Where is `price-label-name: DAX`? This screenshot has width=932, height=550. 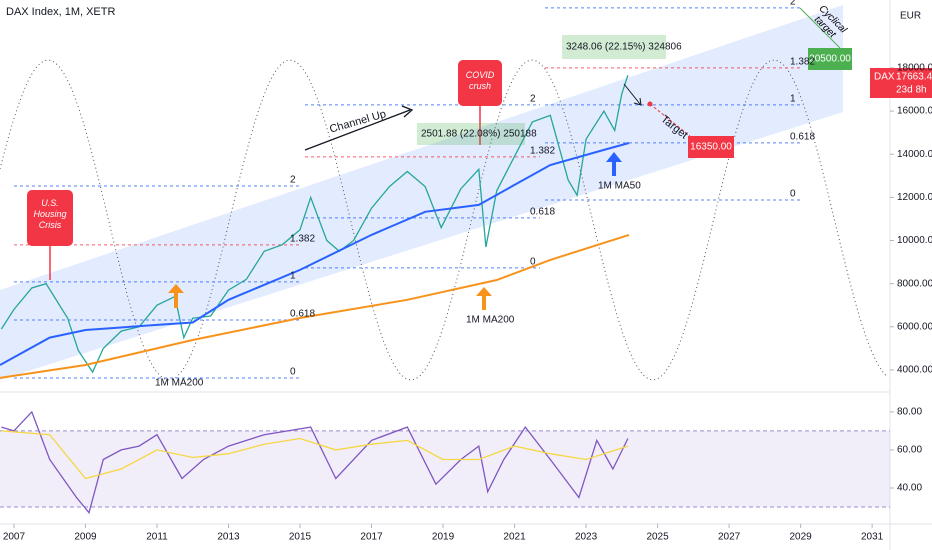 price-label-name: DAX is located at coordinates (884, 77).